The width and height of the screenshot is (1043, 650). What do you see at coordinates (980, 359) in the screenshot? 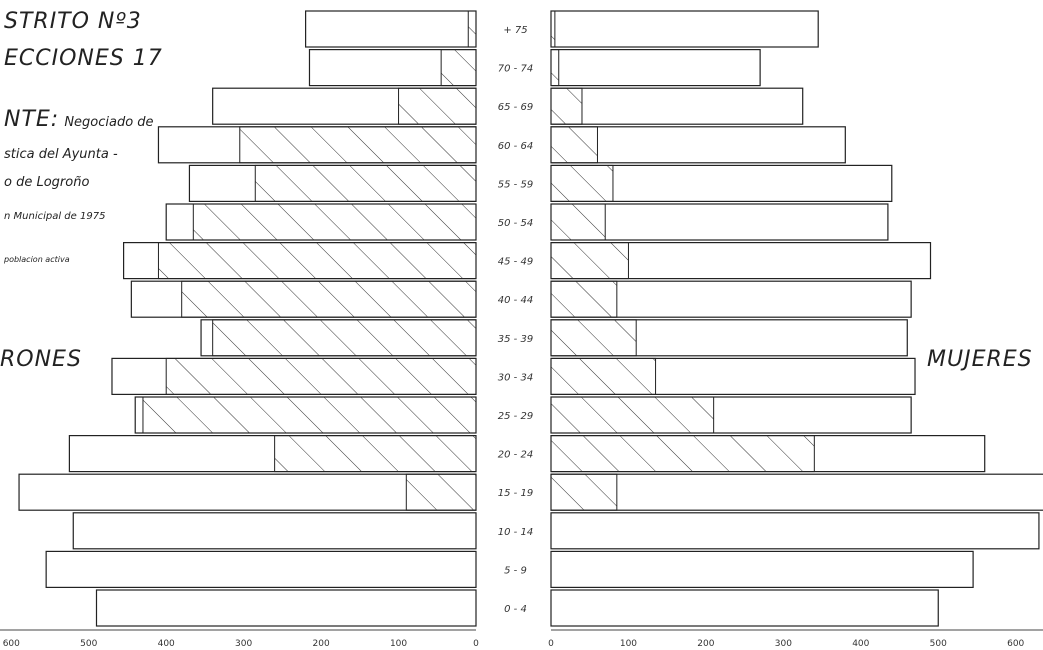
I see `right-series-label: MUJERES` at bounding box center [980, 359].